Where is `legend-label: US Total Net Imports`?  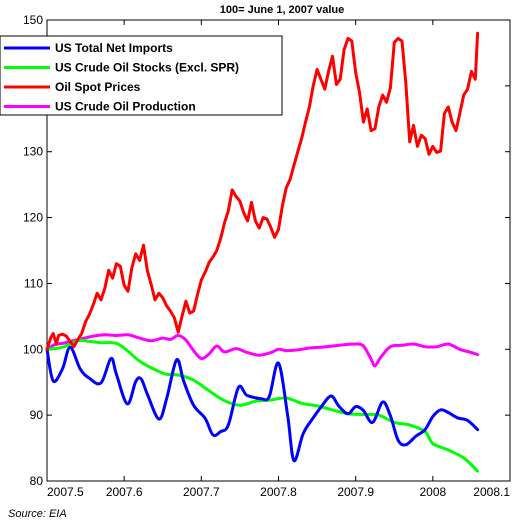
legend-label: US Total Net Imports is located at coordinates (114, 48).